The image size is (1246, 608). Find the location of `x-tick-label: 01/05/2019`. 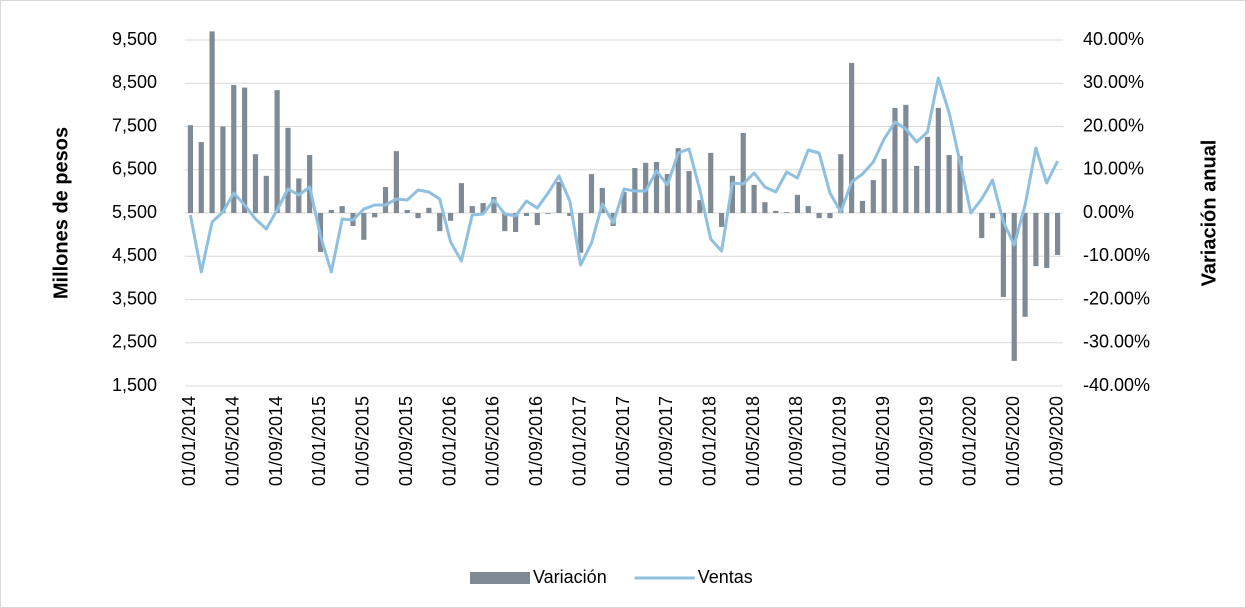

x-tick-label: 01/05/2019 is located at coordinates (883, 441).